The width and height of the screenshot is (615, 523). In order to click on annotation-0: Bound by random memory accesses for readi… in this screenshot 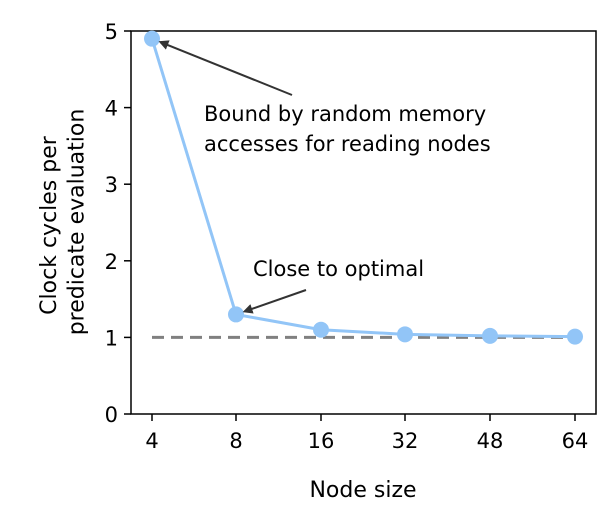, I will do `click(347, 129)`.